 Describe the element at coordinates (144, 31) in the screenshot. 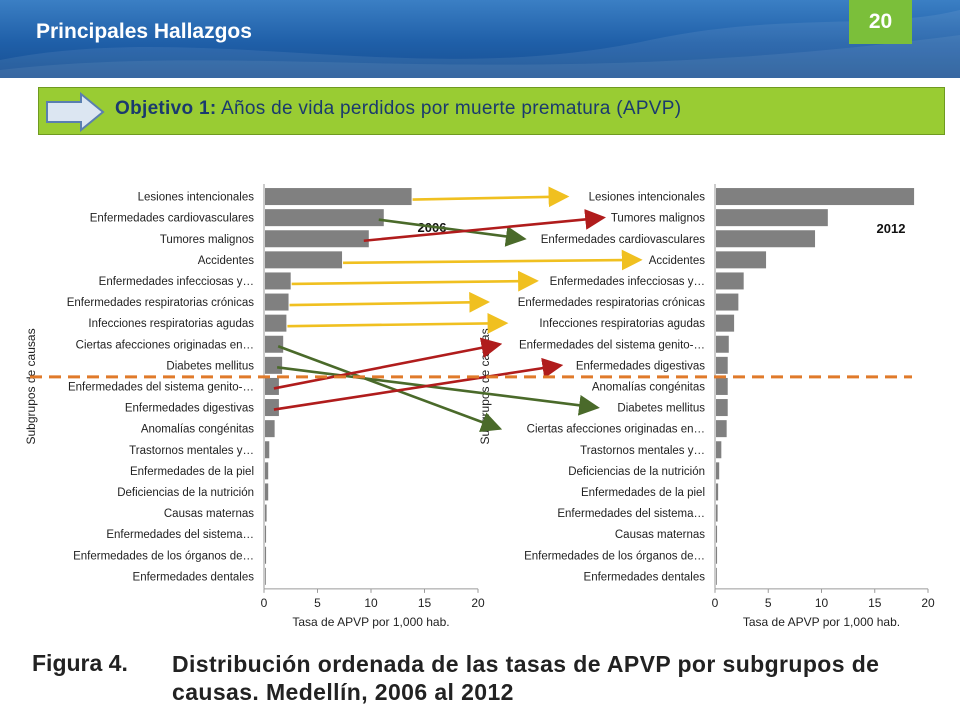

I see `page-title: Principales Hallazgos` at that location.